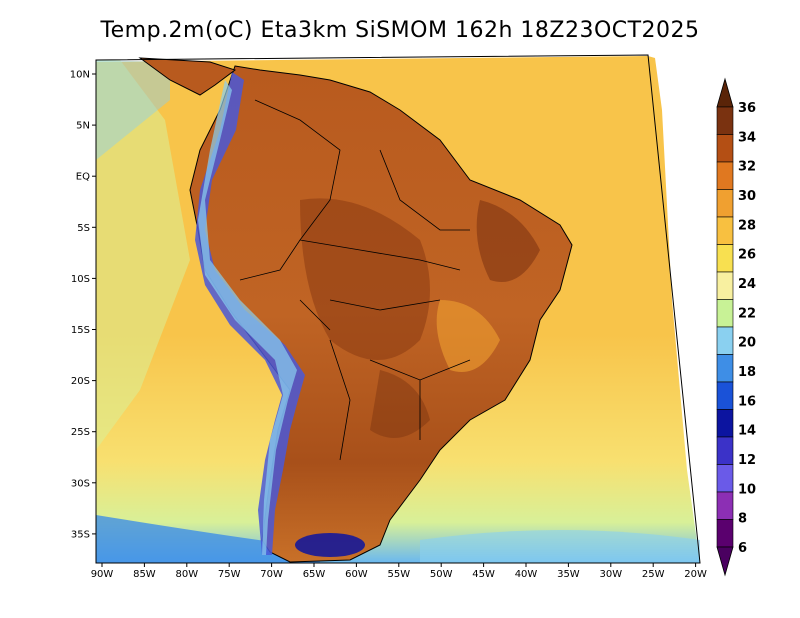 Image resolution: width=800 pixels, height=618 pixels. What do you see at coordinates (247, 317) in the screenshot?
I see `andes-cool-edge` at bounding box center [247, 317].